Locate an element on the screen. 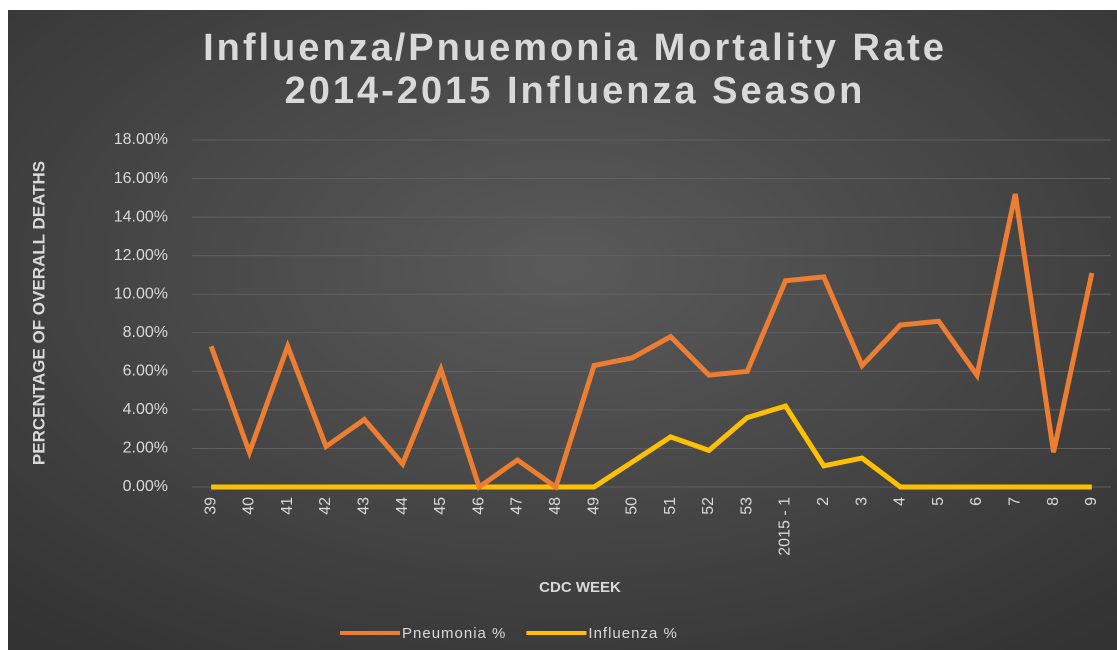 The height and width of the screenshot is (650, 1117). y-tick-label: 0.00% is located at coordinates (145, 486).